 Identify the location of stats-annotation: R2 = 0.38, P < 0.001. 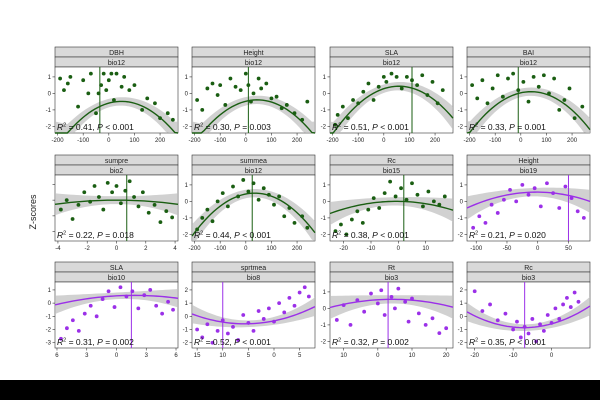
(370, 235).